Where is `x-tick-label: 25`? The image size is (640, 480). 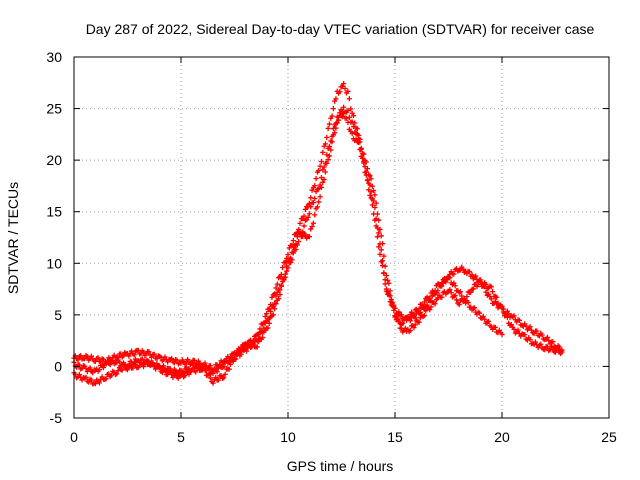 x-tick-label: 25 is located at coordinates (609, 437).